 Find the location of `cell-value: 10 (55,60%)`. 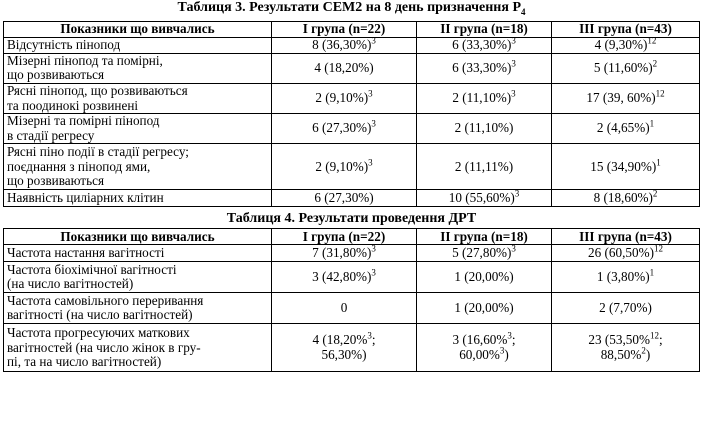

cell-value: 10 (55,60%) is located at coordinates (481, 198).